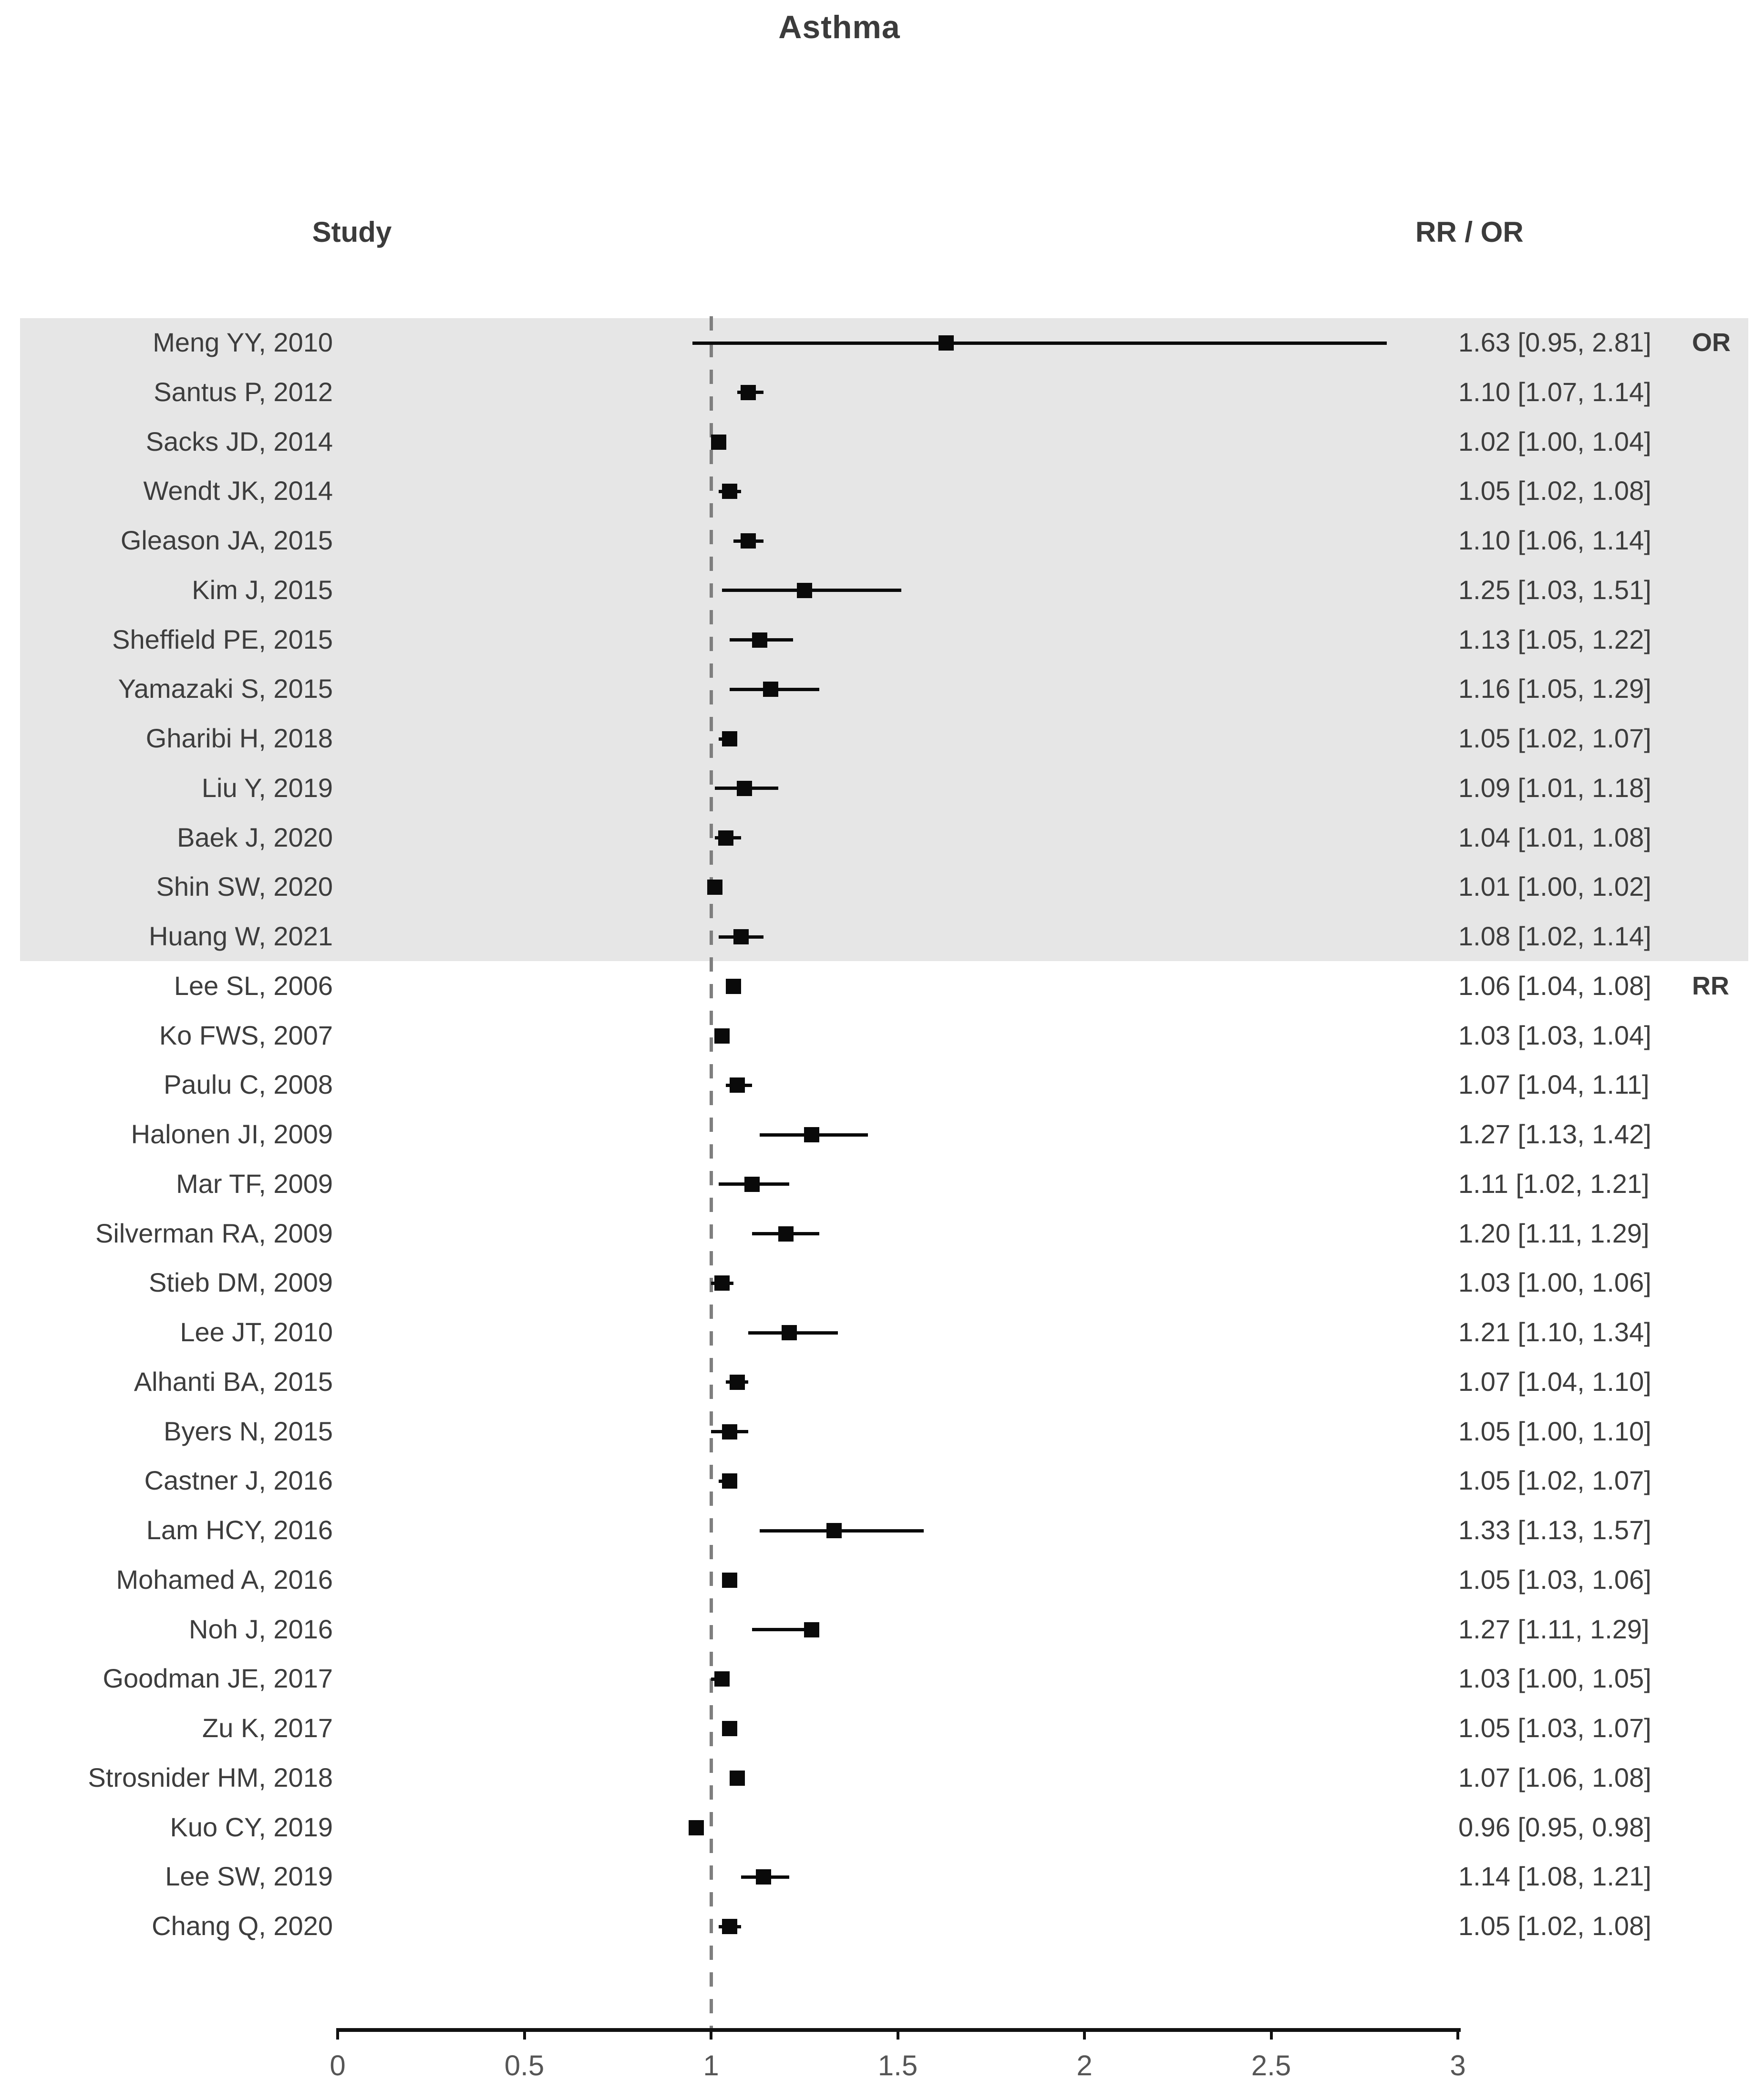  What do you see at coordinates (249, 1877) in the screenshot?
I see `study-label: Lee SW, 2019` at bounding box center [249, 1877].